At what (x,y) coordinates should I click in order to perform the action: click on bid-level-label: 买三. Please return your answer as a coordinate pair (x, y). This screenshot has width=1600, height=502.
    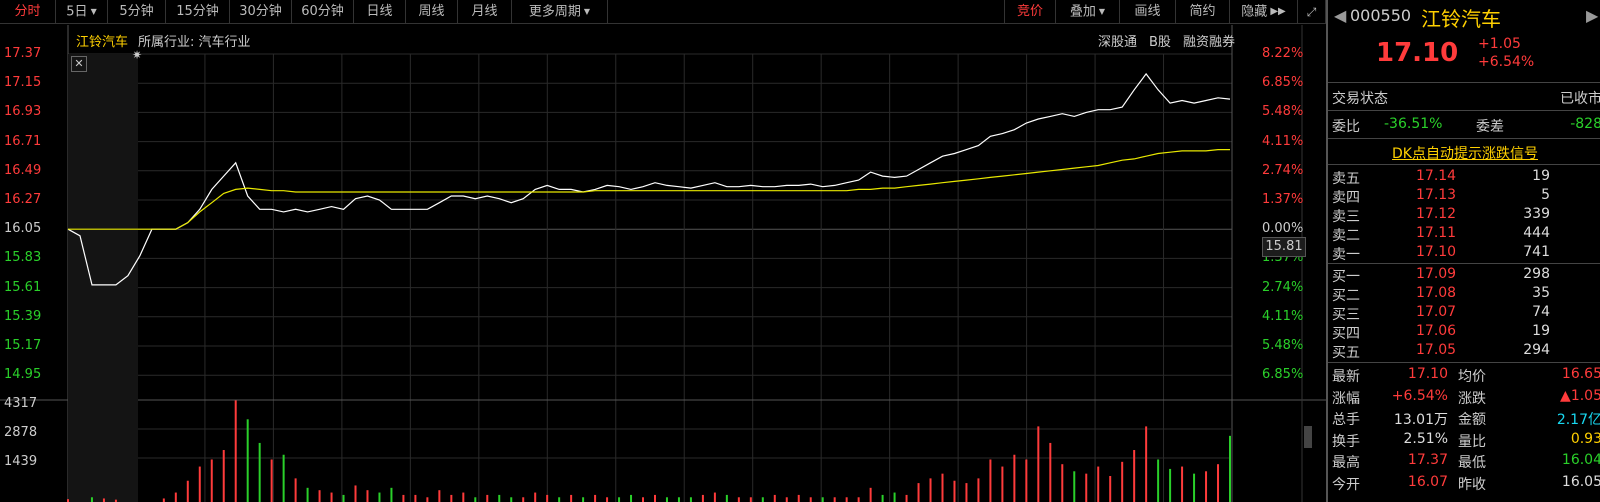
    Looking at the image, I should click on (1346, 315).